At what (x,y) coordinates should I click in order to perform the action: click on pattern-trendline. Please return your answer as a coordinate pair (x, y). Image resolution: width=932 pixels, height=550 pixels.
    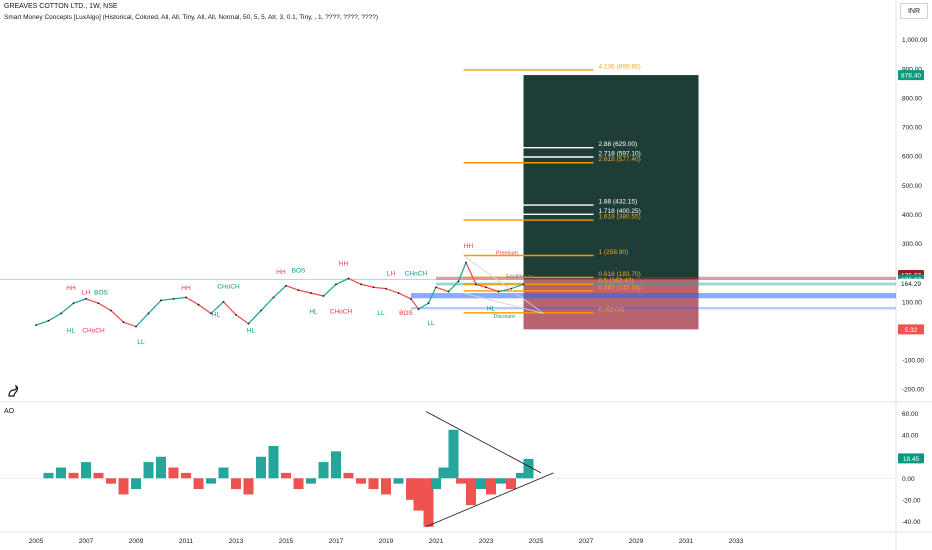
    Looking at the image, I should click on (503, 303).